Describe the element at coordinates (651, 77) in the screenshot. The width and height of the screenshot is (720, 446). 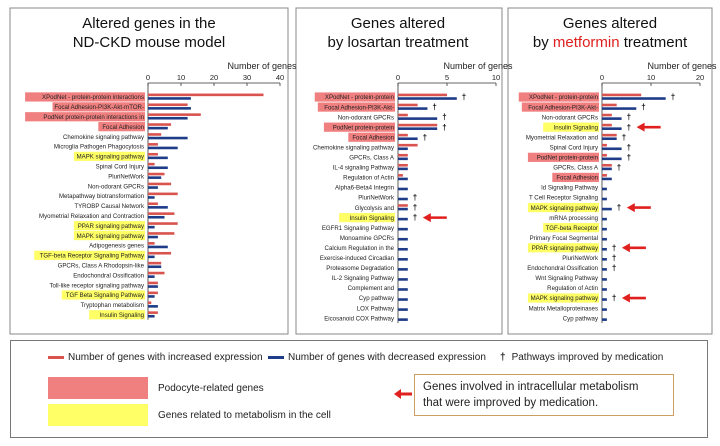
I see `panel3-tick-label: 10` at that location.